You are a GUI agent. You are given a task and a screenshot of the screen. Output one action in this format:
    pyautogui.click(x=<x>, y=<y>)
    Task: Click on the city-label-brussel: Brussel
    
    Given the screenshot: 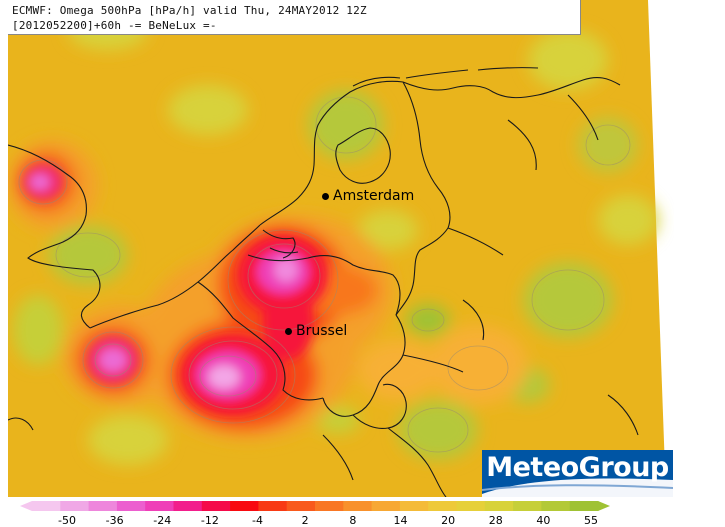 What is the action you would take?
    pyautogui.click(x=322, y=331)
    